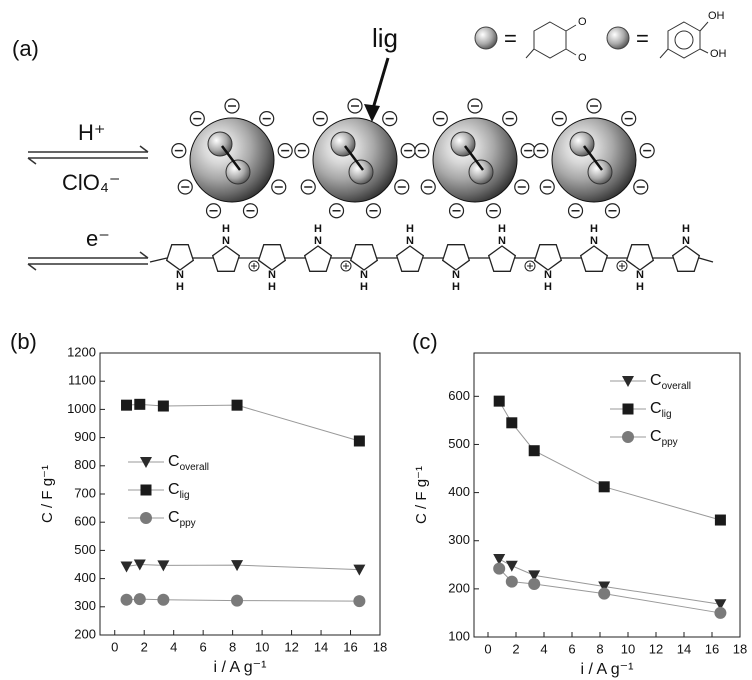 This screenshot has width=752, height=680. I want to click on y-tick-label: 1100, so click(82, 380).